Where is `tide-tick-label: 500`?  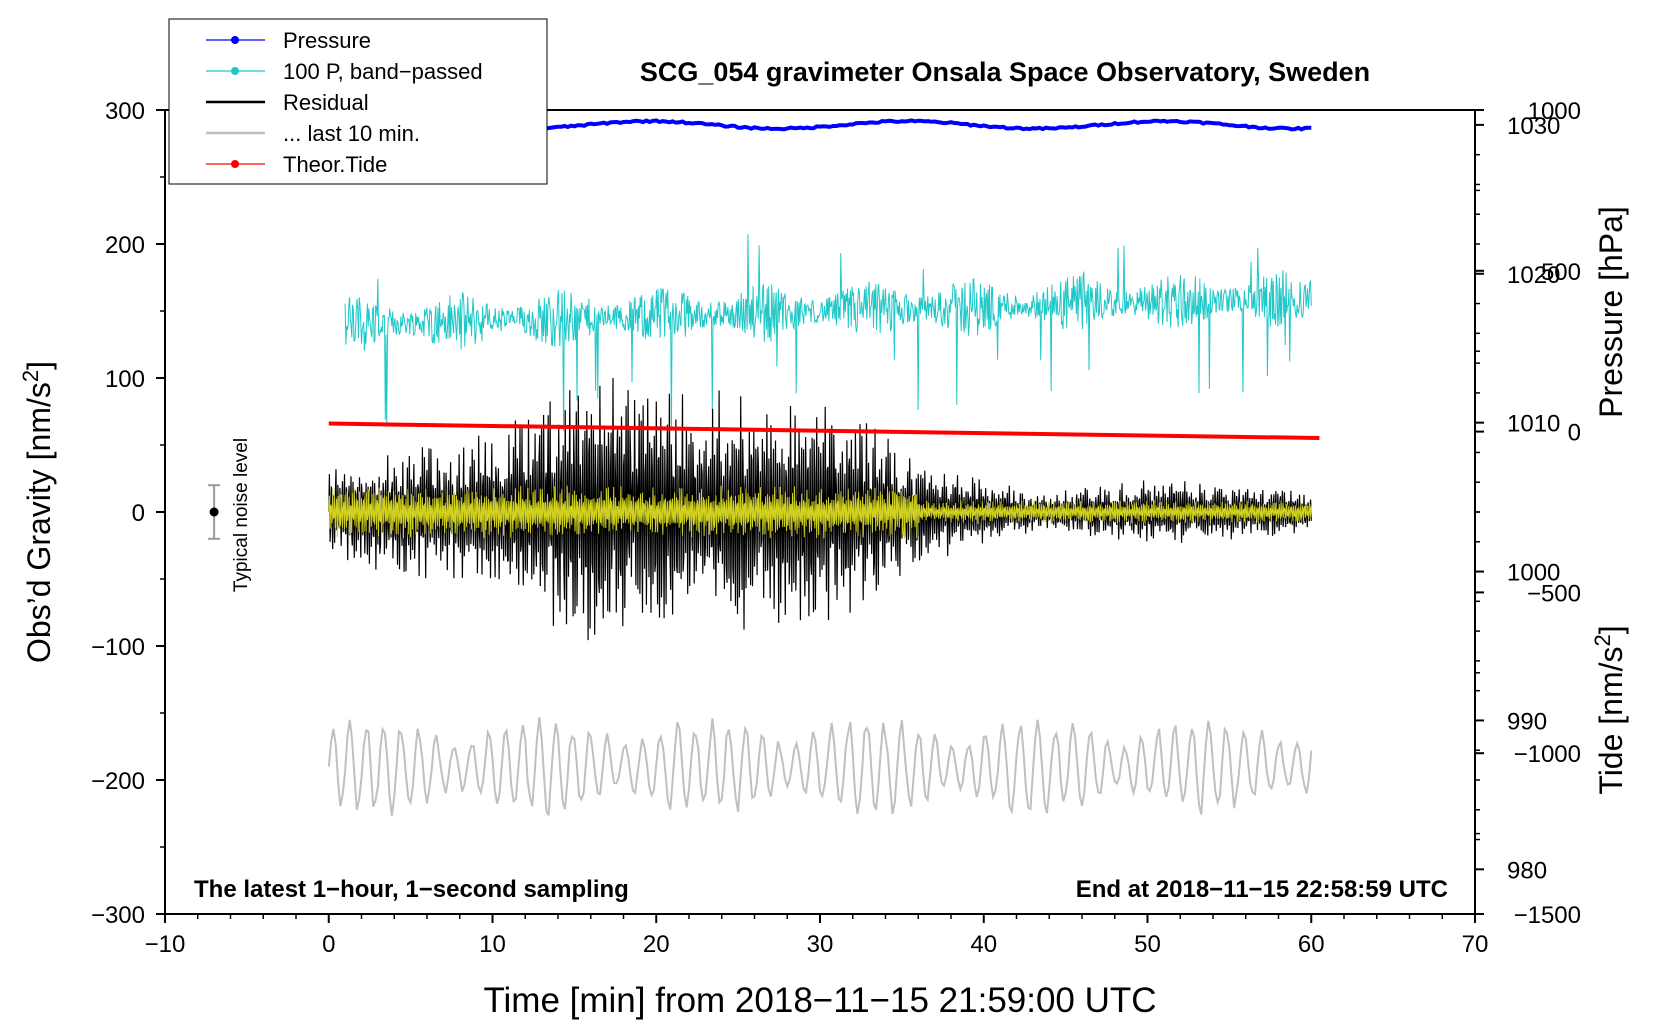
tide-tick-label: 500 is located at coordinates (1561, 272).